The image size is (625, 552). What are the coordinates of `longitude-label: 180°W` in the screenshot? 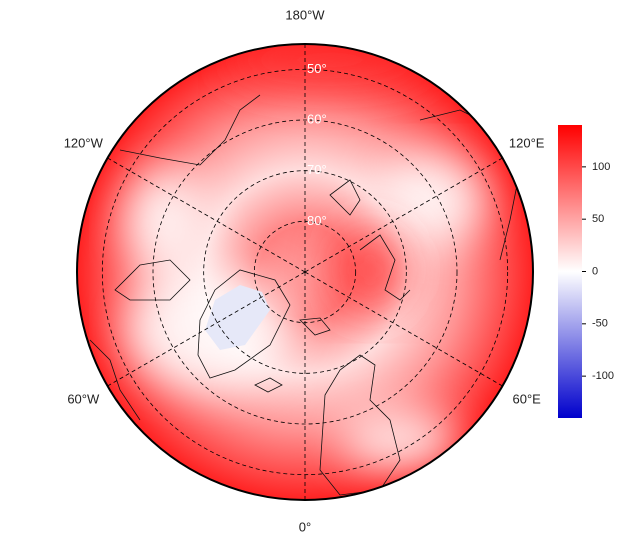 It's located at (305, 14).